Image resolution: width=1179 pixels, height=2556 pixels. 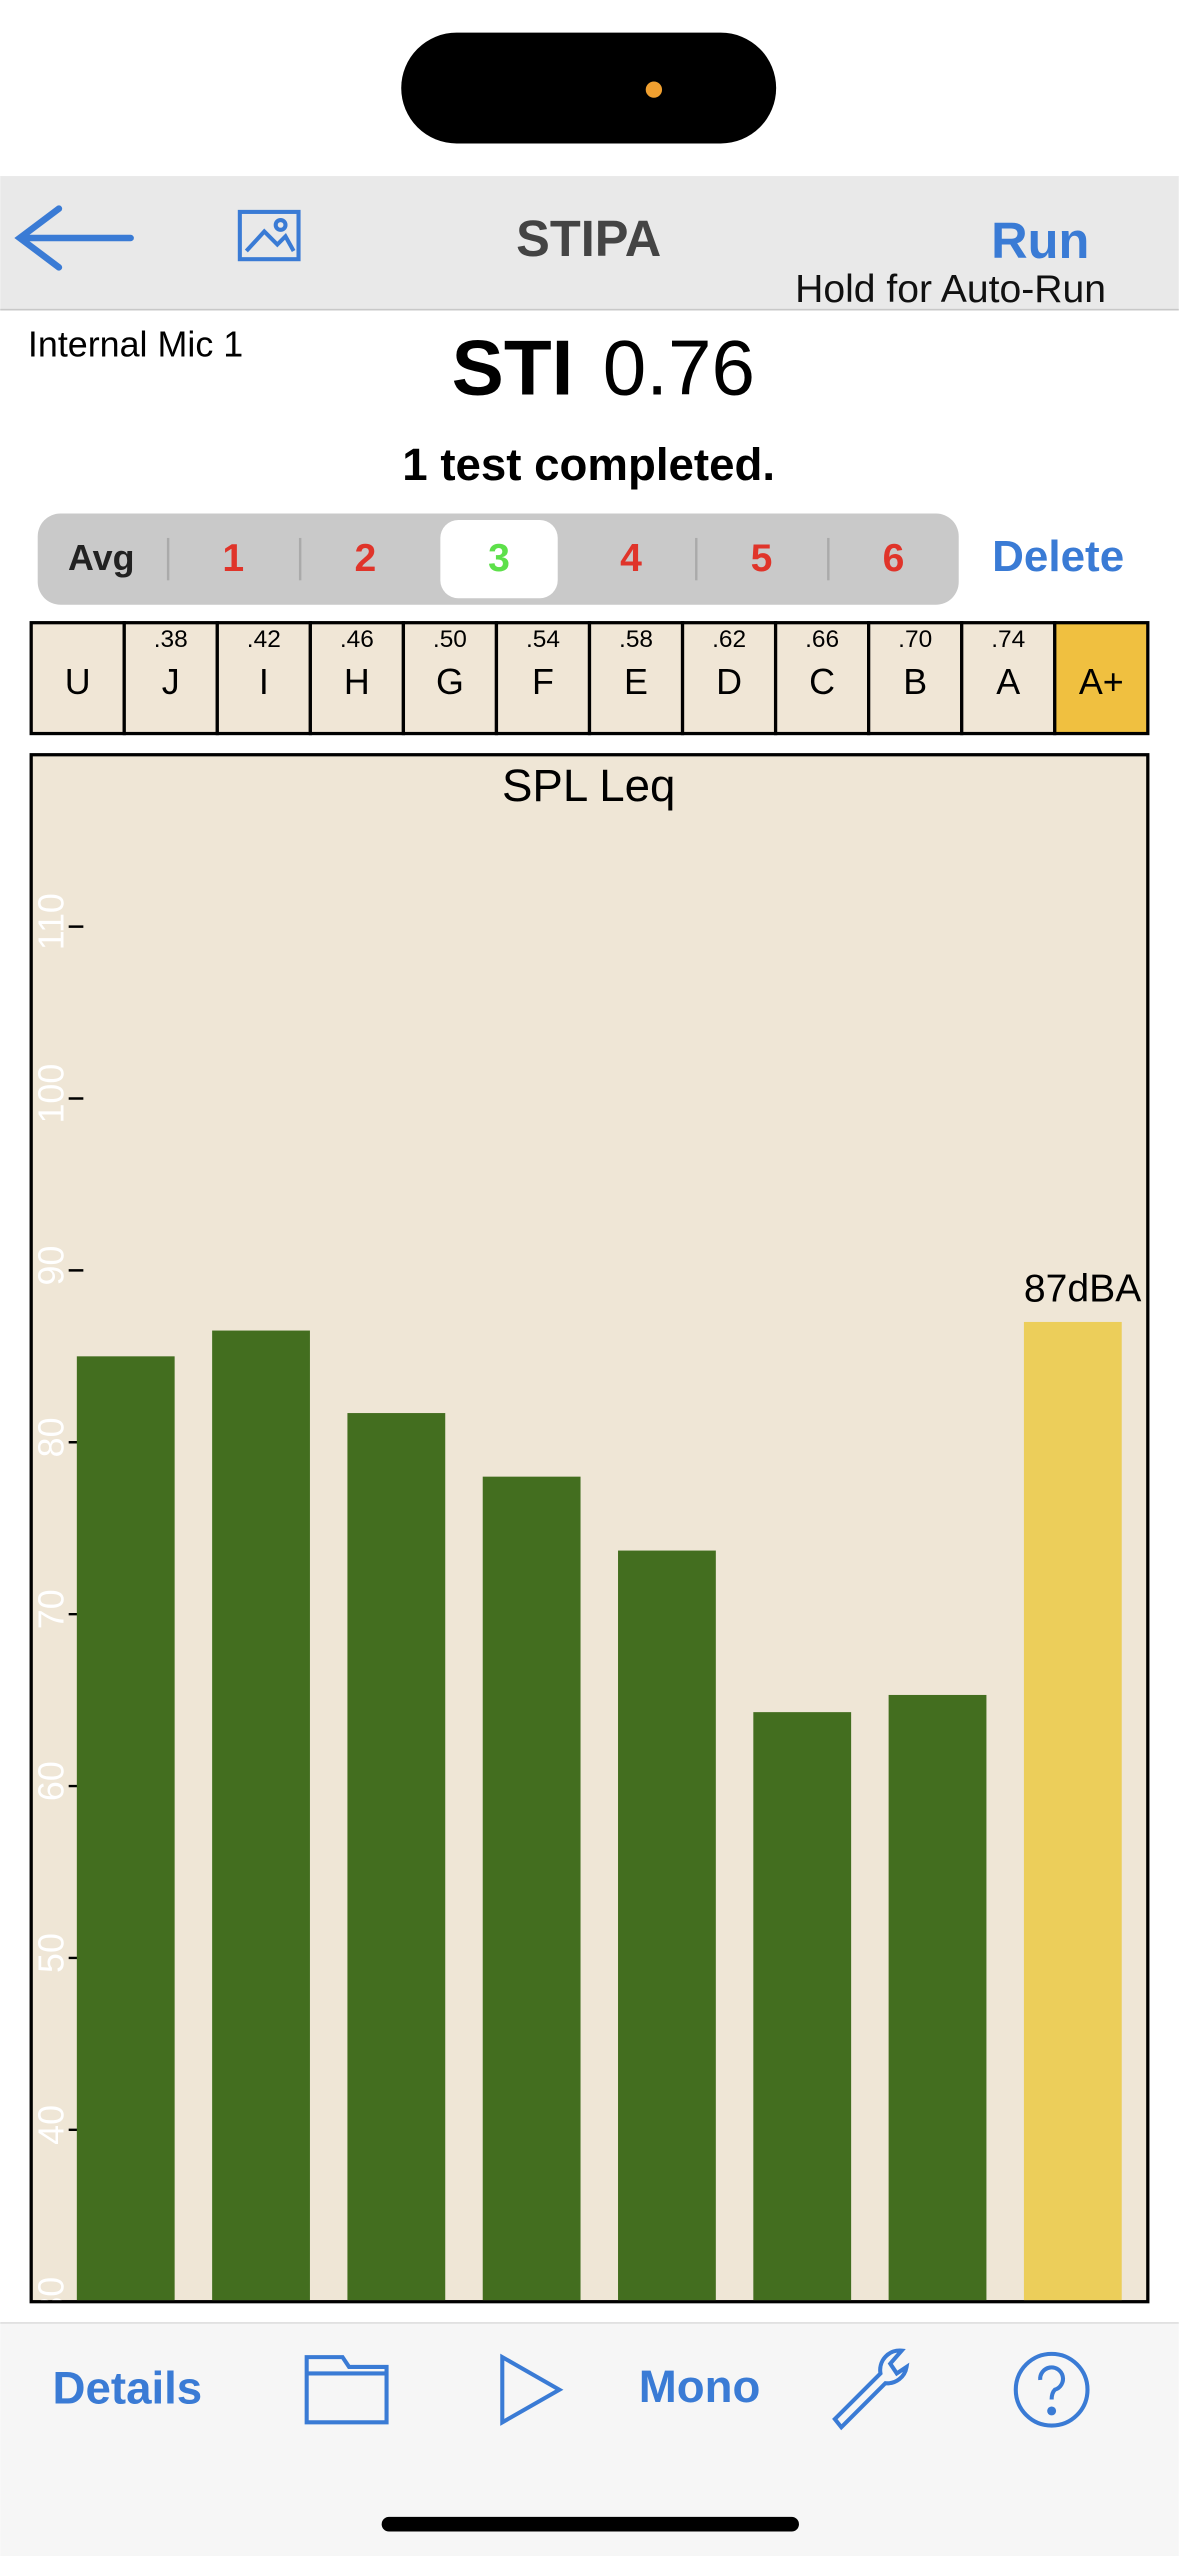 What do you see at coordinates (128, 2387) in the screenshot?
I see `details-button: Details` at bounding box center [128, 2387].